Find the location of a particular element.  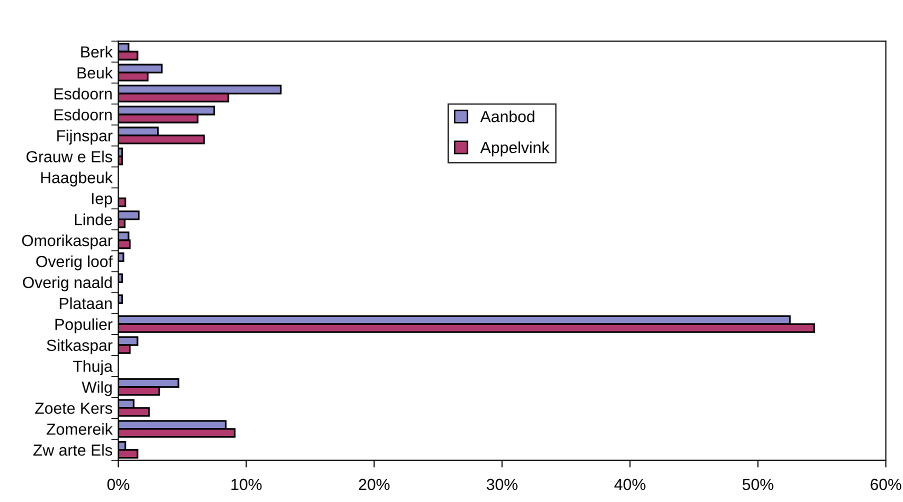

y-tick-label: Populier is located at coordinates (83, 326).